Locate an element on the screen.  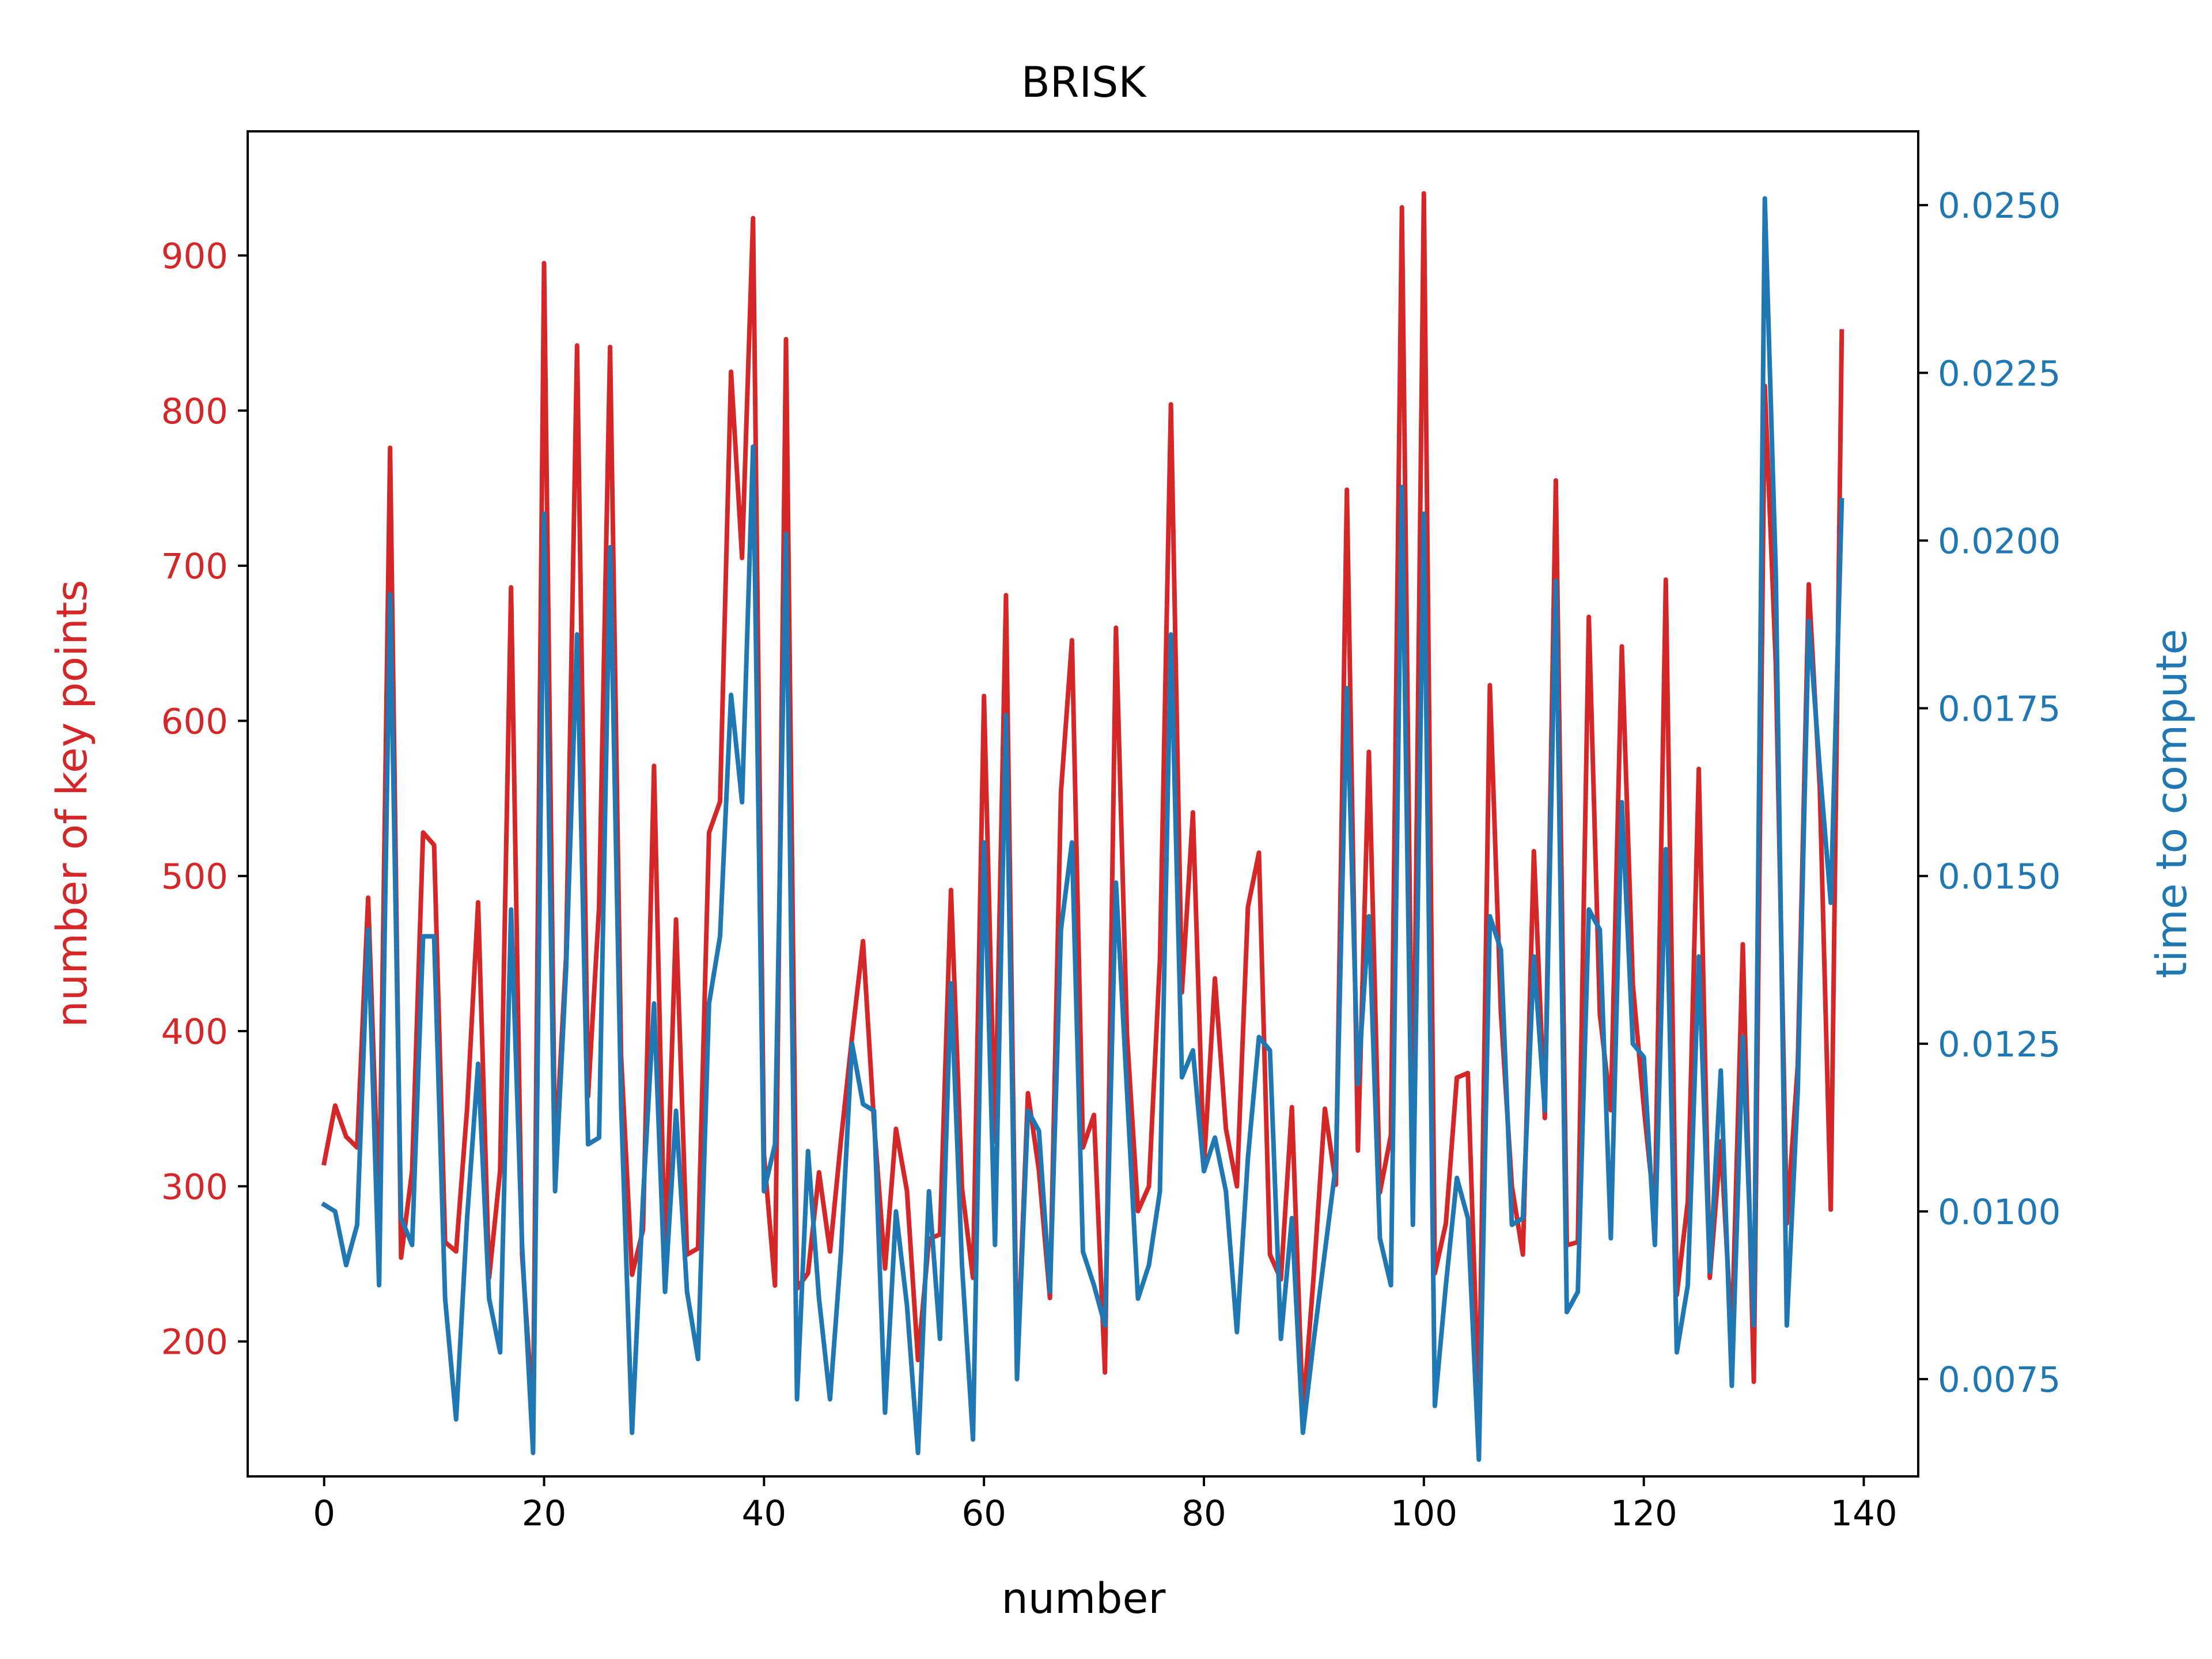
y-right-tick-label: 0.0075 is located at coordinates (1999, 1379).